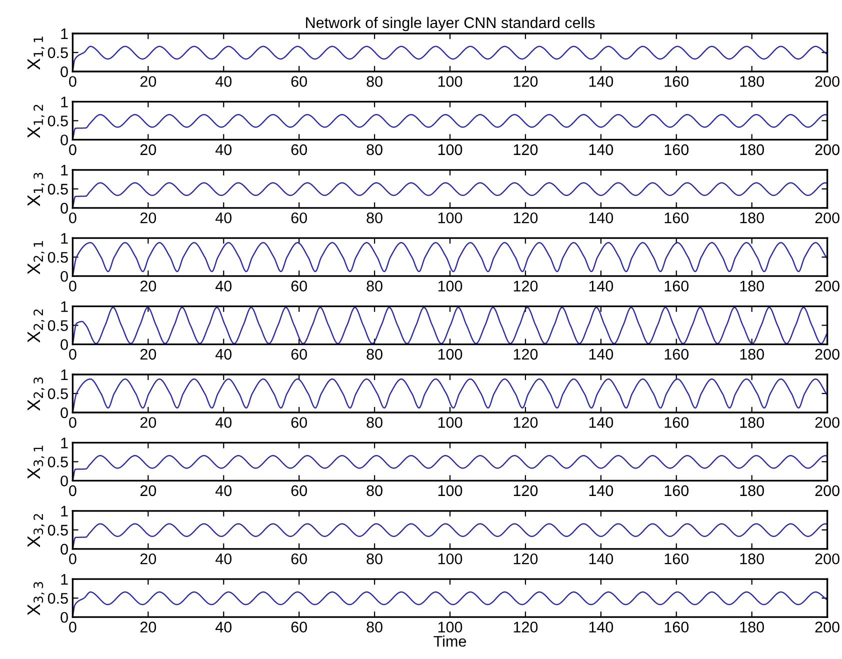 Image resolution: width=842 pixels, height=659 pixels. Describe the element at coordinates (36, 326) in the screenshot. I see `y-axis-title: X$_{2,2}$` at that location.